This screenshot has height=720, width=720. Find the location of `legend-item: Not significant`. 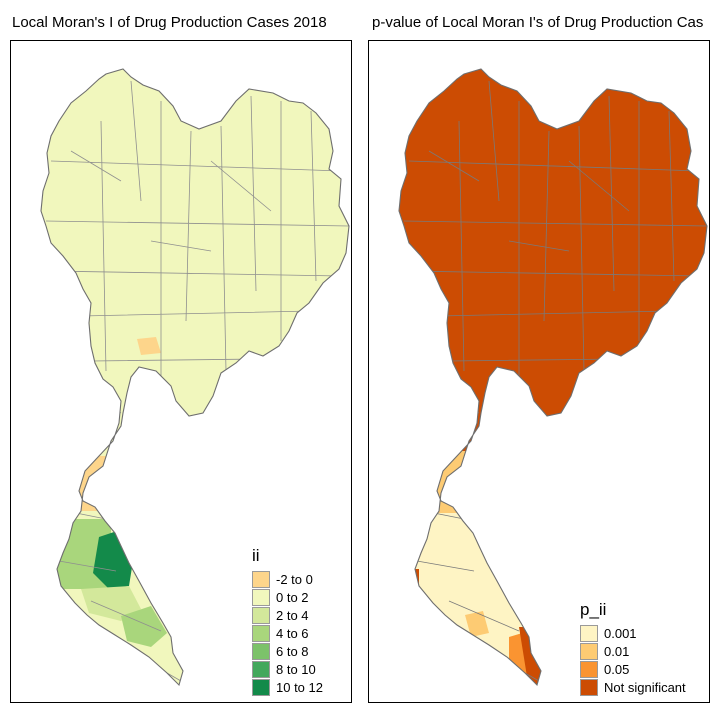

legend-item: Not significant is located at coordinates (633, 687).